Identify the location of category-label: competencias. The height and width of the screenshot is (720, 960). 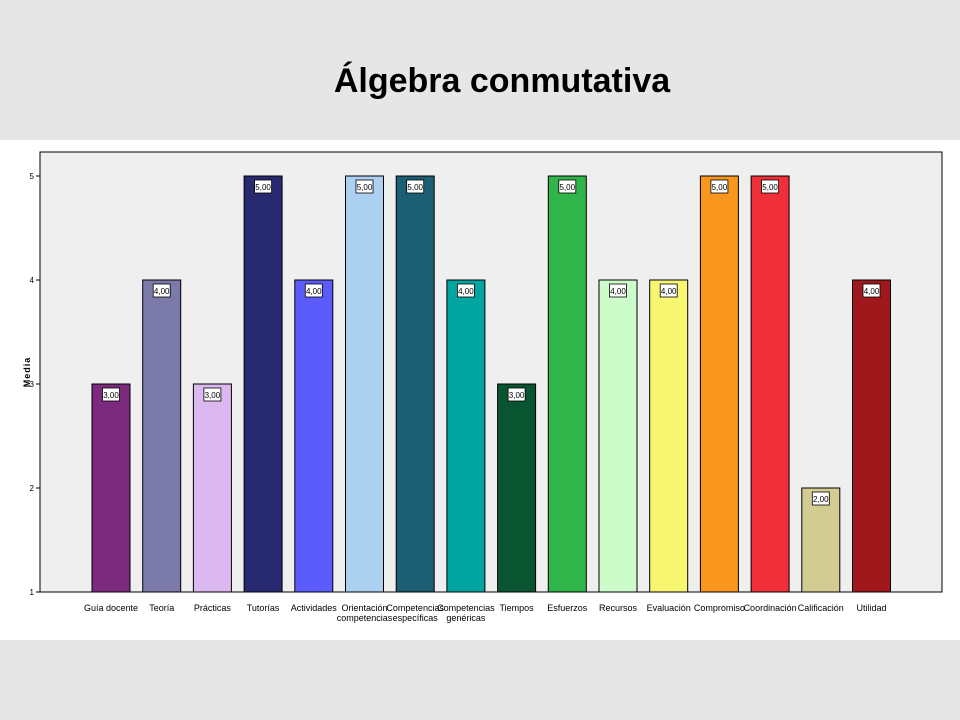
(365, 618).